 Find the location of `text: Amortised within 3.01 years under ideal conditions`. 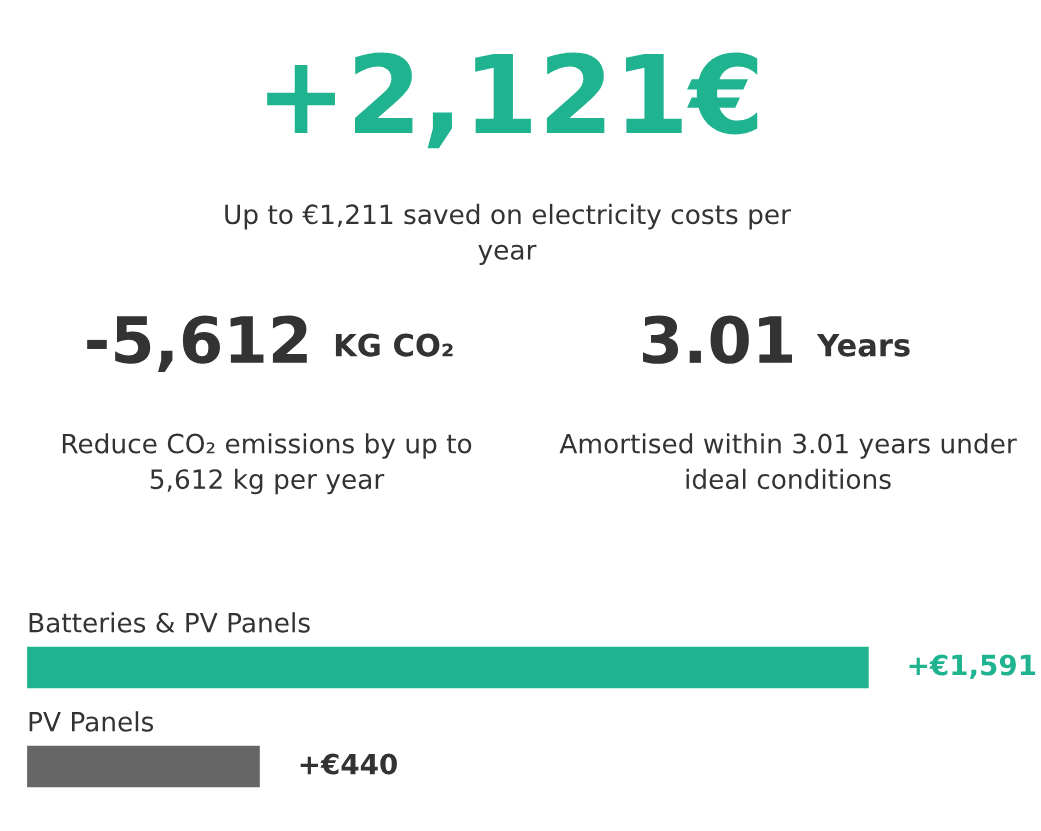

text: Amortised within 3.01 years under ideal conditions is located at coordinates (788, 461).